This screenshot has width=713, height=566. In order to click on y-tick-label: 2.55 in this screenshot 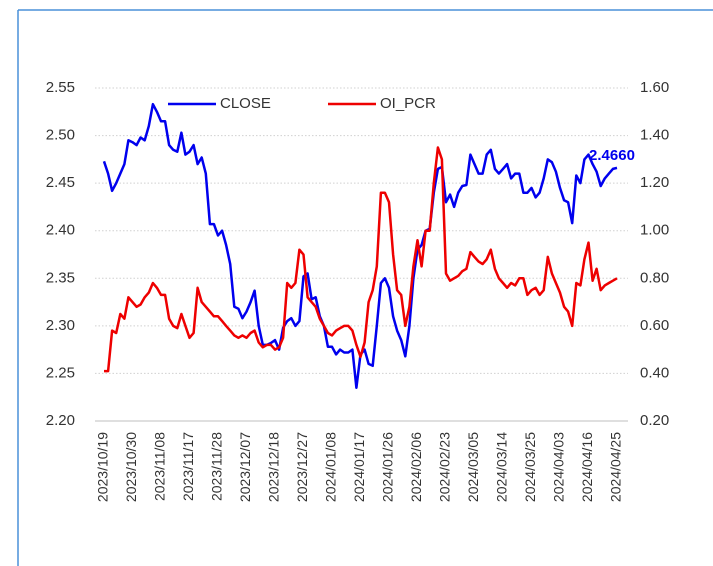, I will do `click(60, 87)`.